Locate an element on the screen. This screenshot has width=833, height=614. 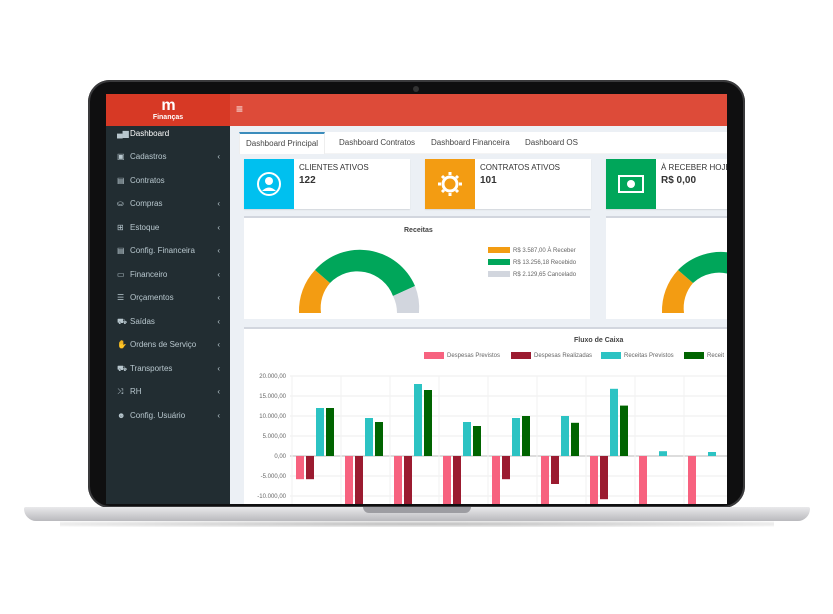
sidebar-item-label: Compras is located at coordinates (146, 203).